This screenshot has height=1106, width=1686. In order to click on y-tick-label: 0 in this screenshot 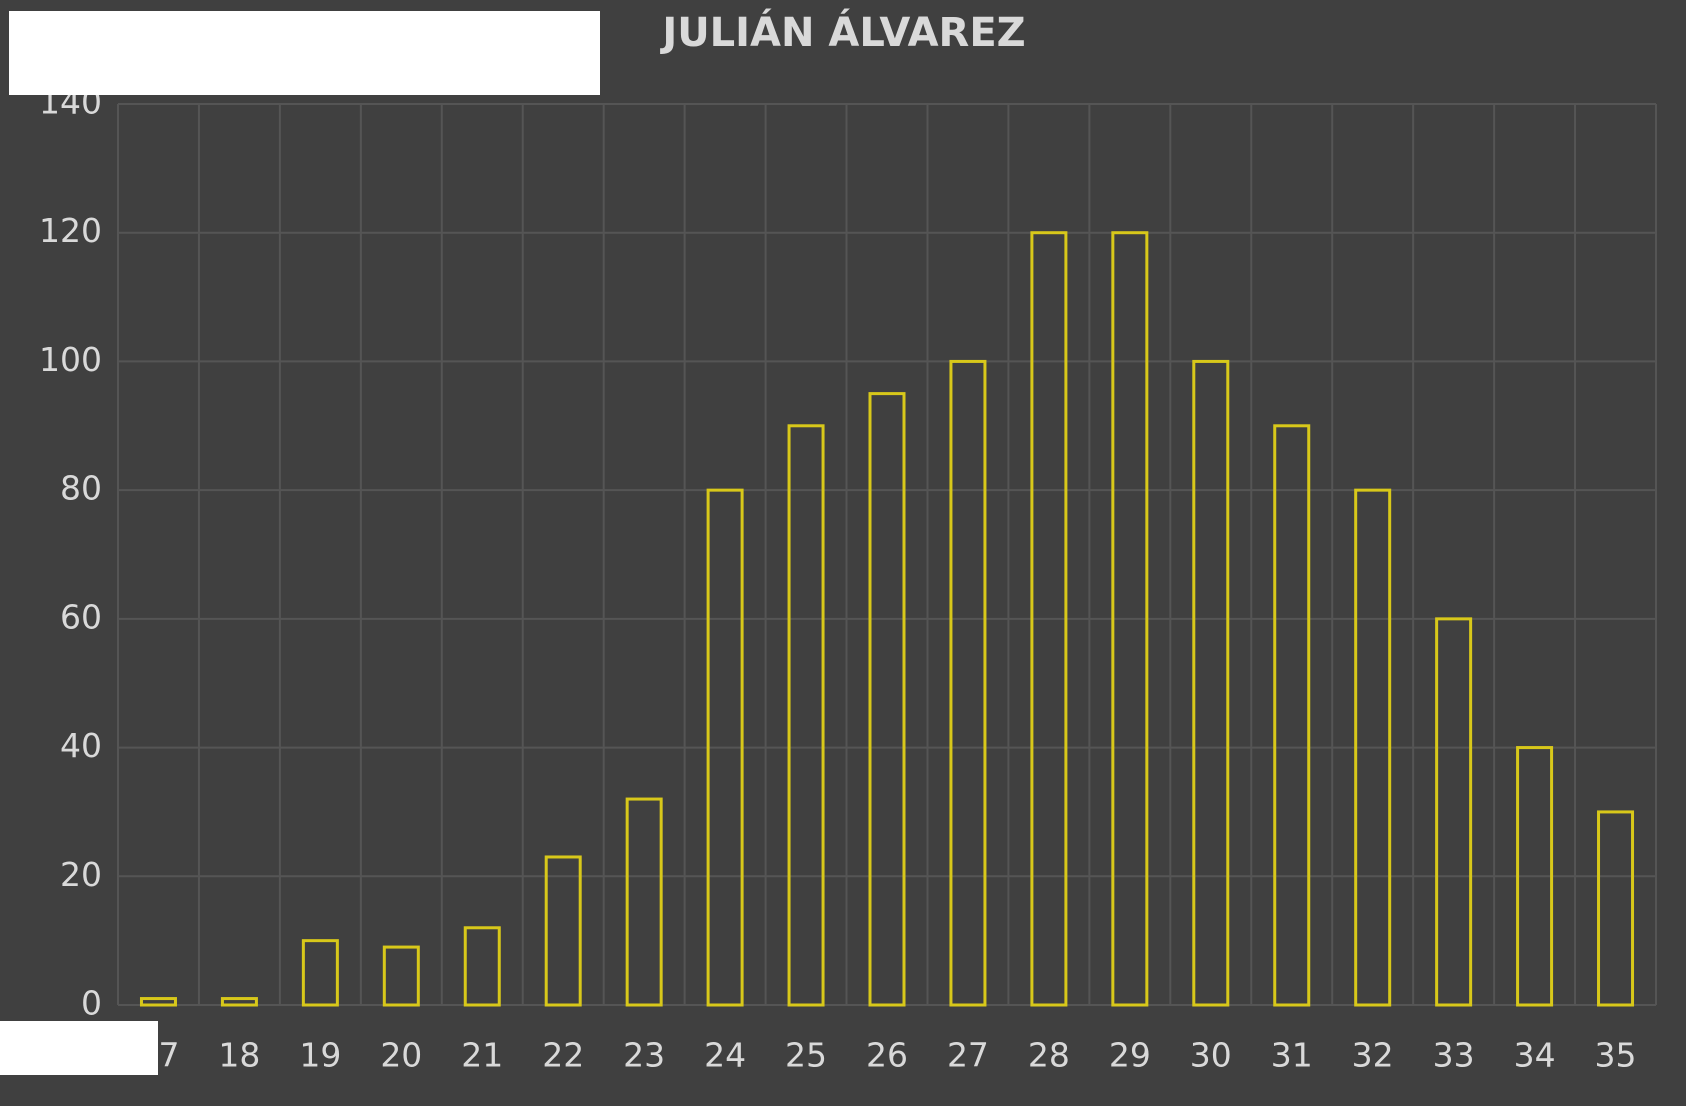, I will do `click(91, 1003)`.